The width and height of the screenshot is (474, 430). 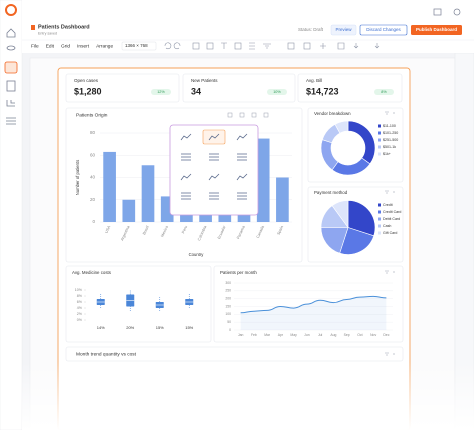 What do you see at coordinates (11, 121) in the screenshot?
I see `settings-icon` at bounding box center [11, 121].